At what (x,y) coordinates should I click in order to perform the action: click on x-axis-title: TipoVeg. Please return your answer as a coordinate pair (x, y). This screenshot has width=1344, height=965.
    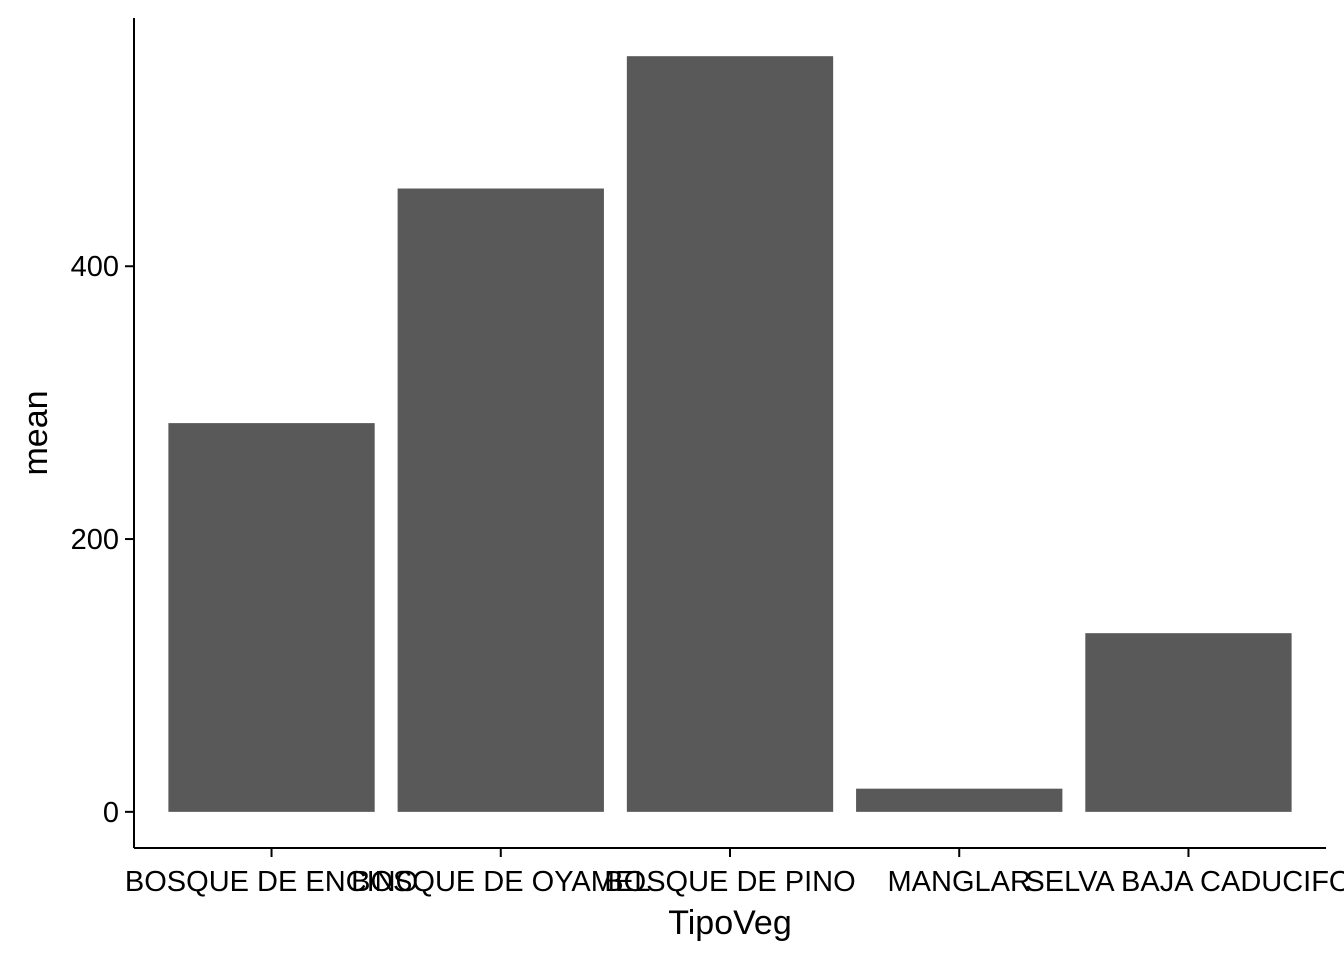
    Looking at the image, I should click on (730, 923).